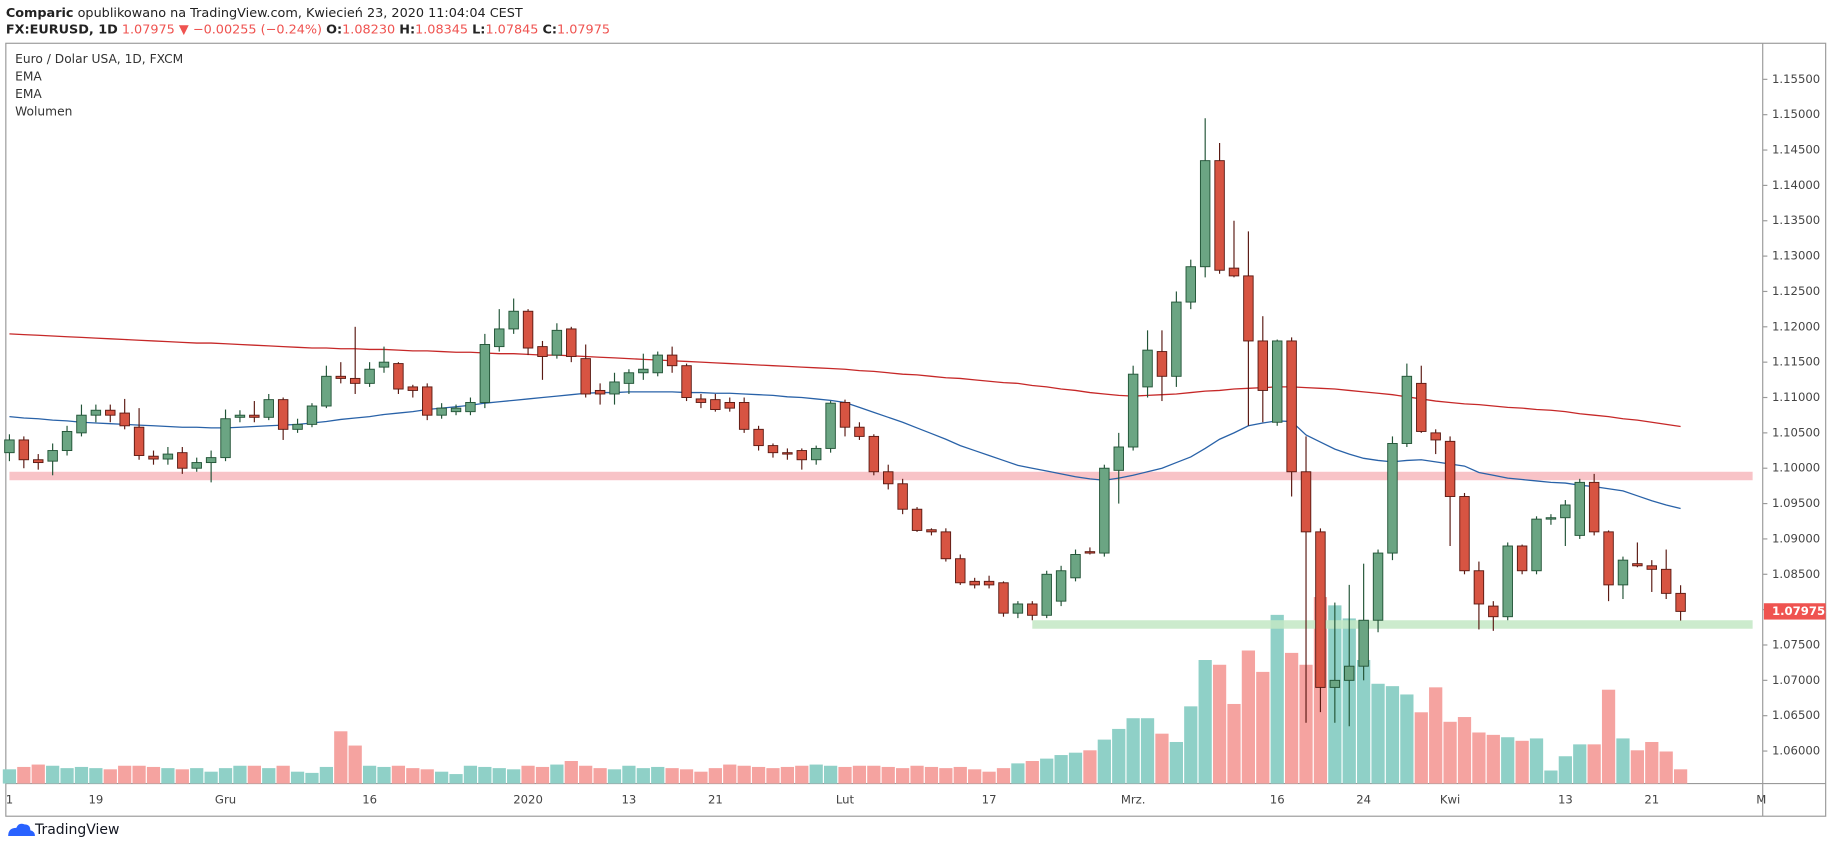 The image size is (1828, 849). I want to click on x-tick-label: 19, so click(95, 799).